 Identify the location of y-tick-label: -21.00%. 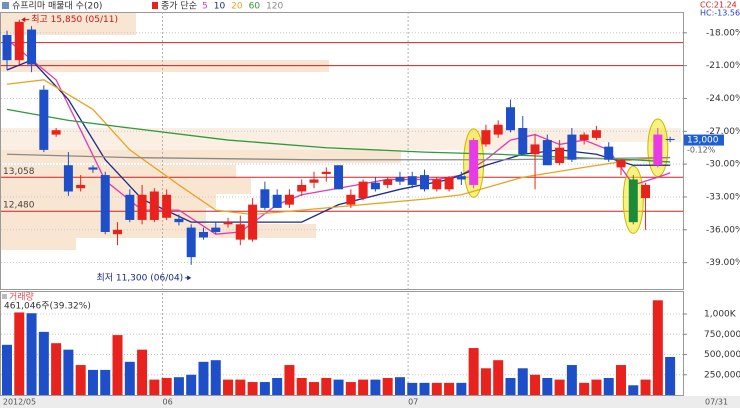
(723, 66).